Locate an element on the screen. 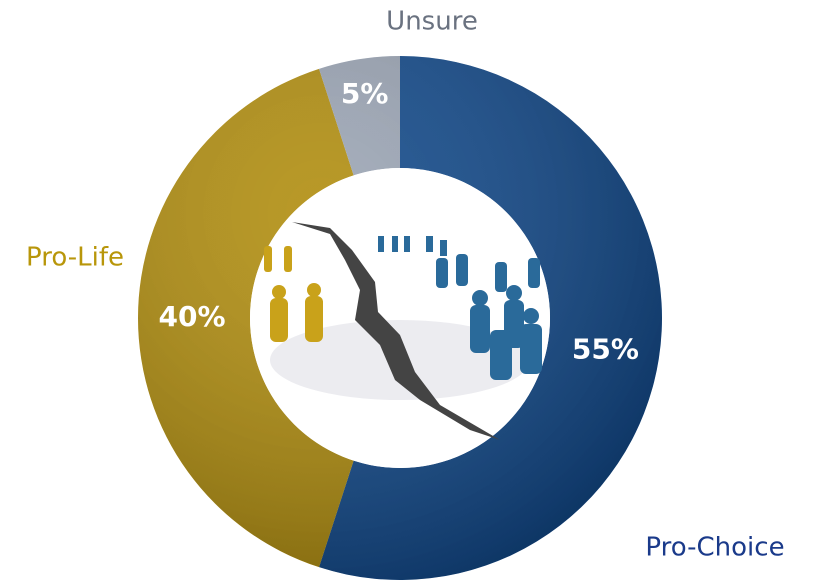  value-label: 40% is located at coordinates (191, 316).